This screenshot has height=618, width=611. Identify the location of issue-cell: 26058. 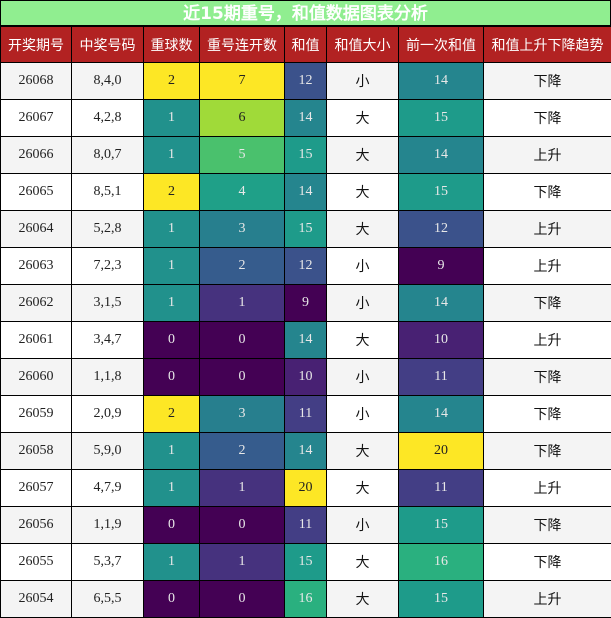
(36, 451).